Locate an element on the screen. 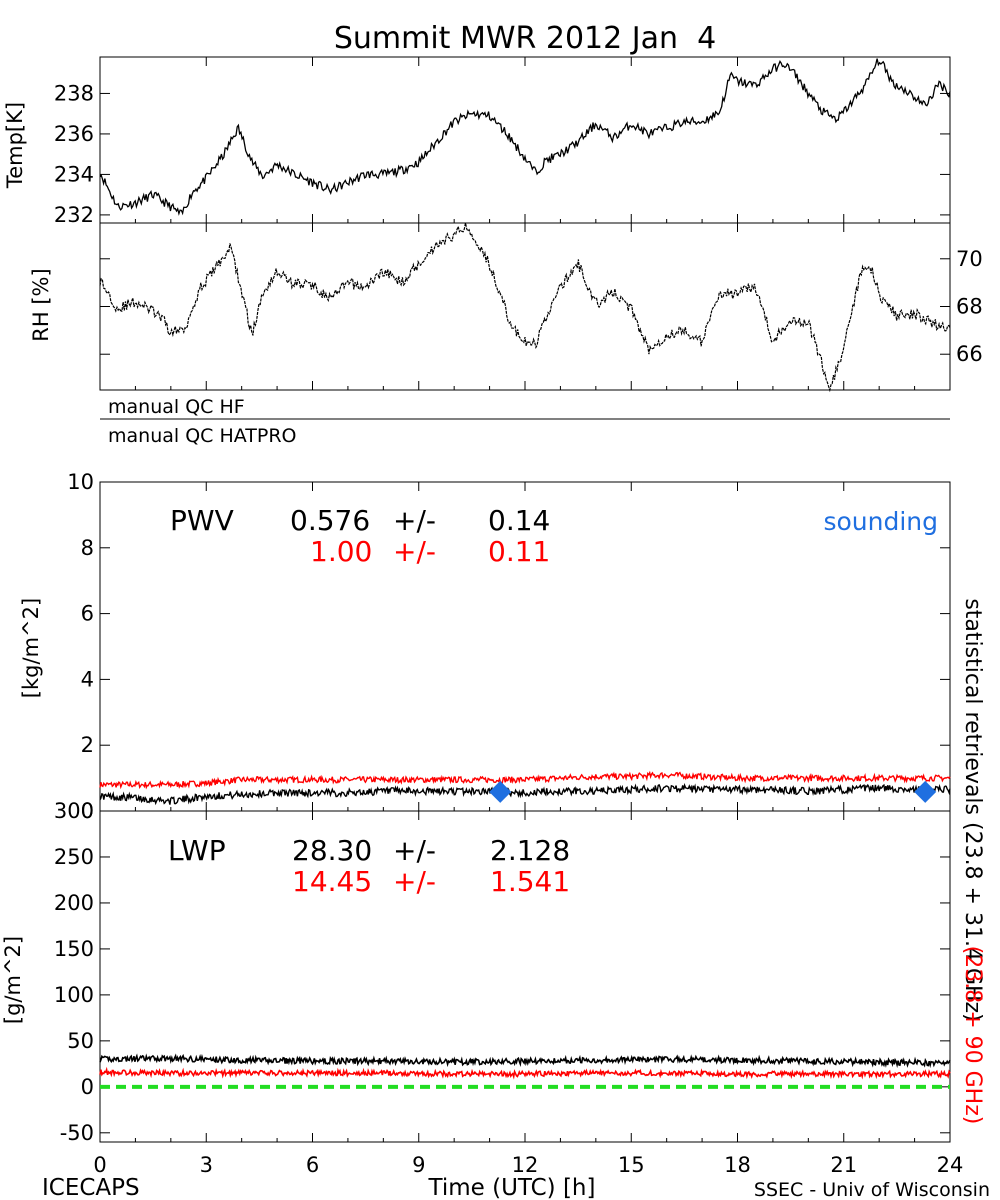 The image size is (1000, 1200). y-tick-label: 4 is located at coordinates (87, 679).